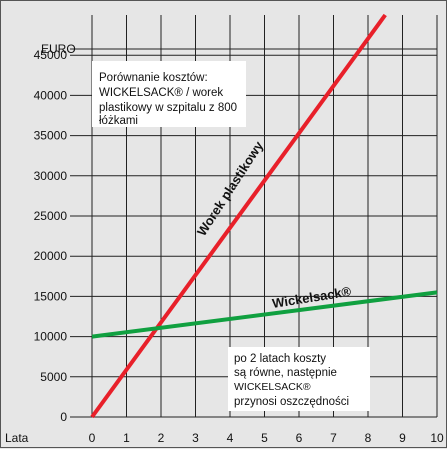  I want to click on top-note-line-3: plastikowy w szpitalu z 800, so click(168, 108).